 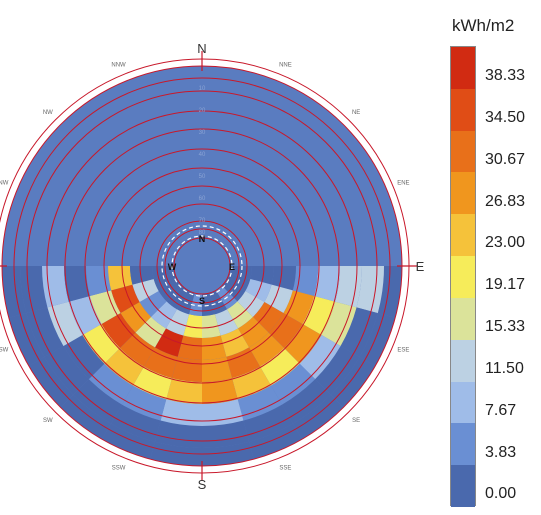 I want to click on ring-label: 20, so click(x=202, y=111).